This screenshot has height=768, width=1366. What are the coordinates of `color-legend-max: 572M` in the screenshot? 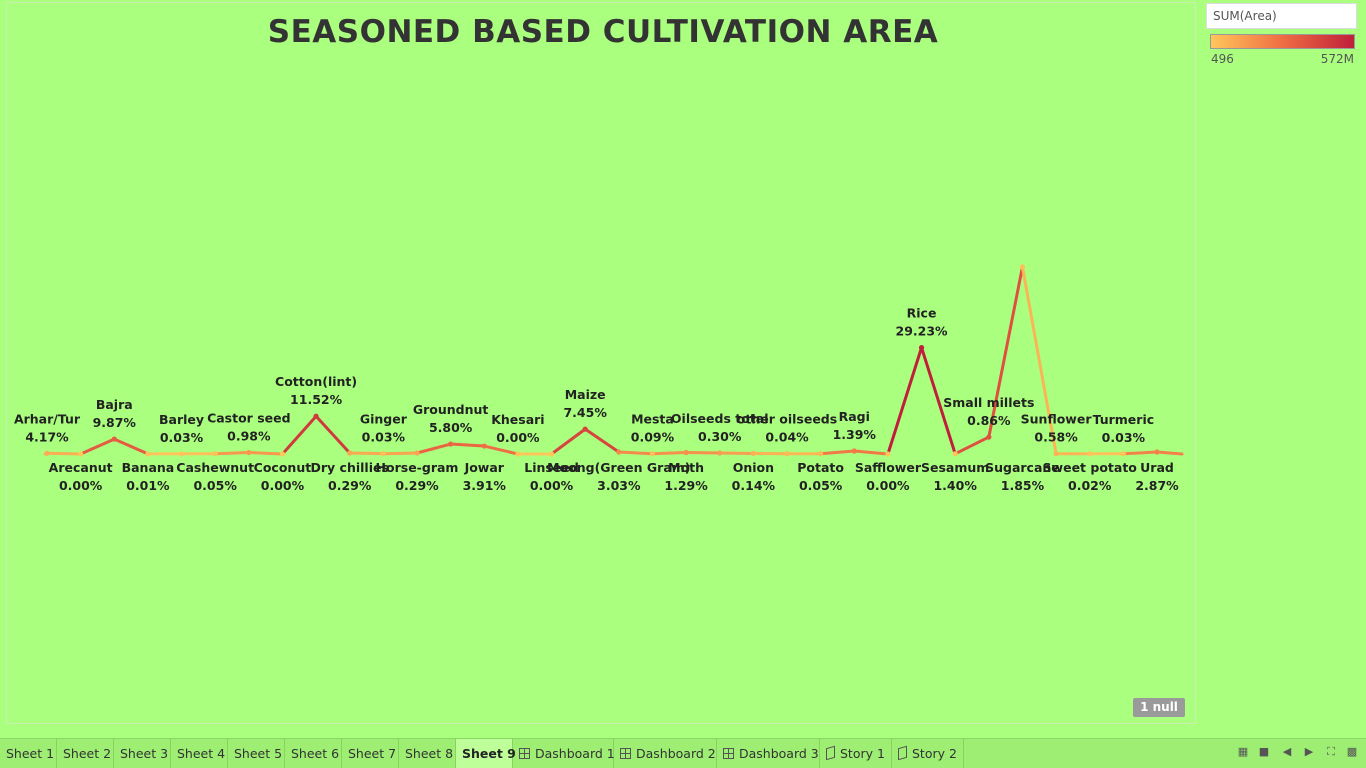 It's located at (1337, 59).